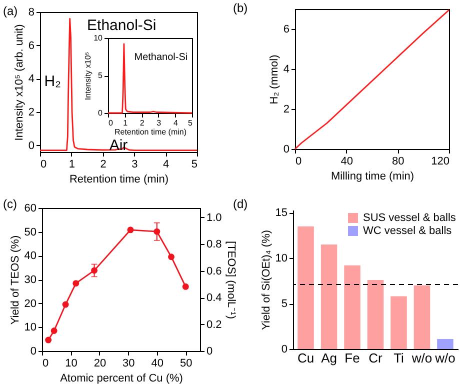  Describe the element at coordinates (399, 358) in the screenshot. I see `x-tick-label: Ti` at that location.